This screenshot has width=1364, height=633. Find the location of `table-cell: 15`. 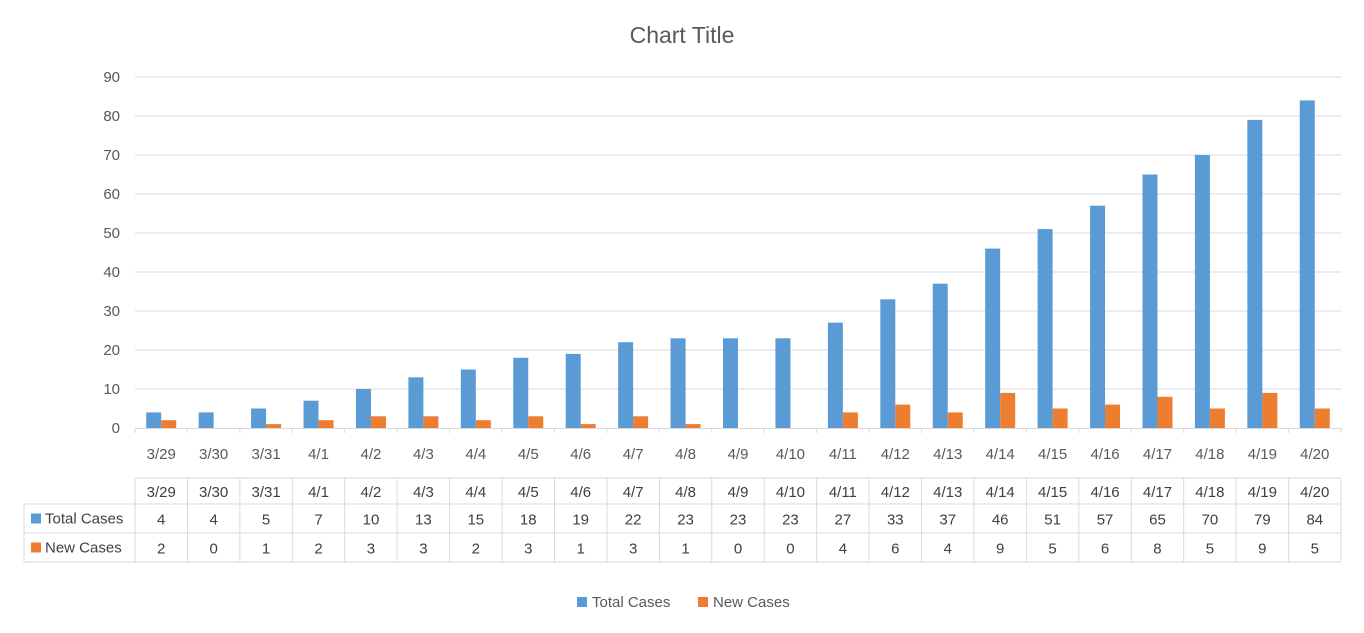

table-cell: 15 is located at coordinates (475, 520).